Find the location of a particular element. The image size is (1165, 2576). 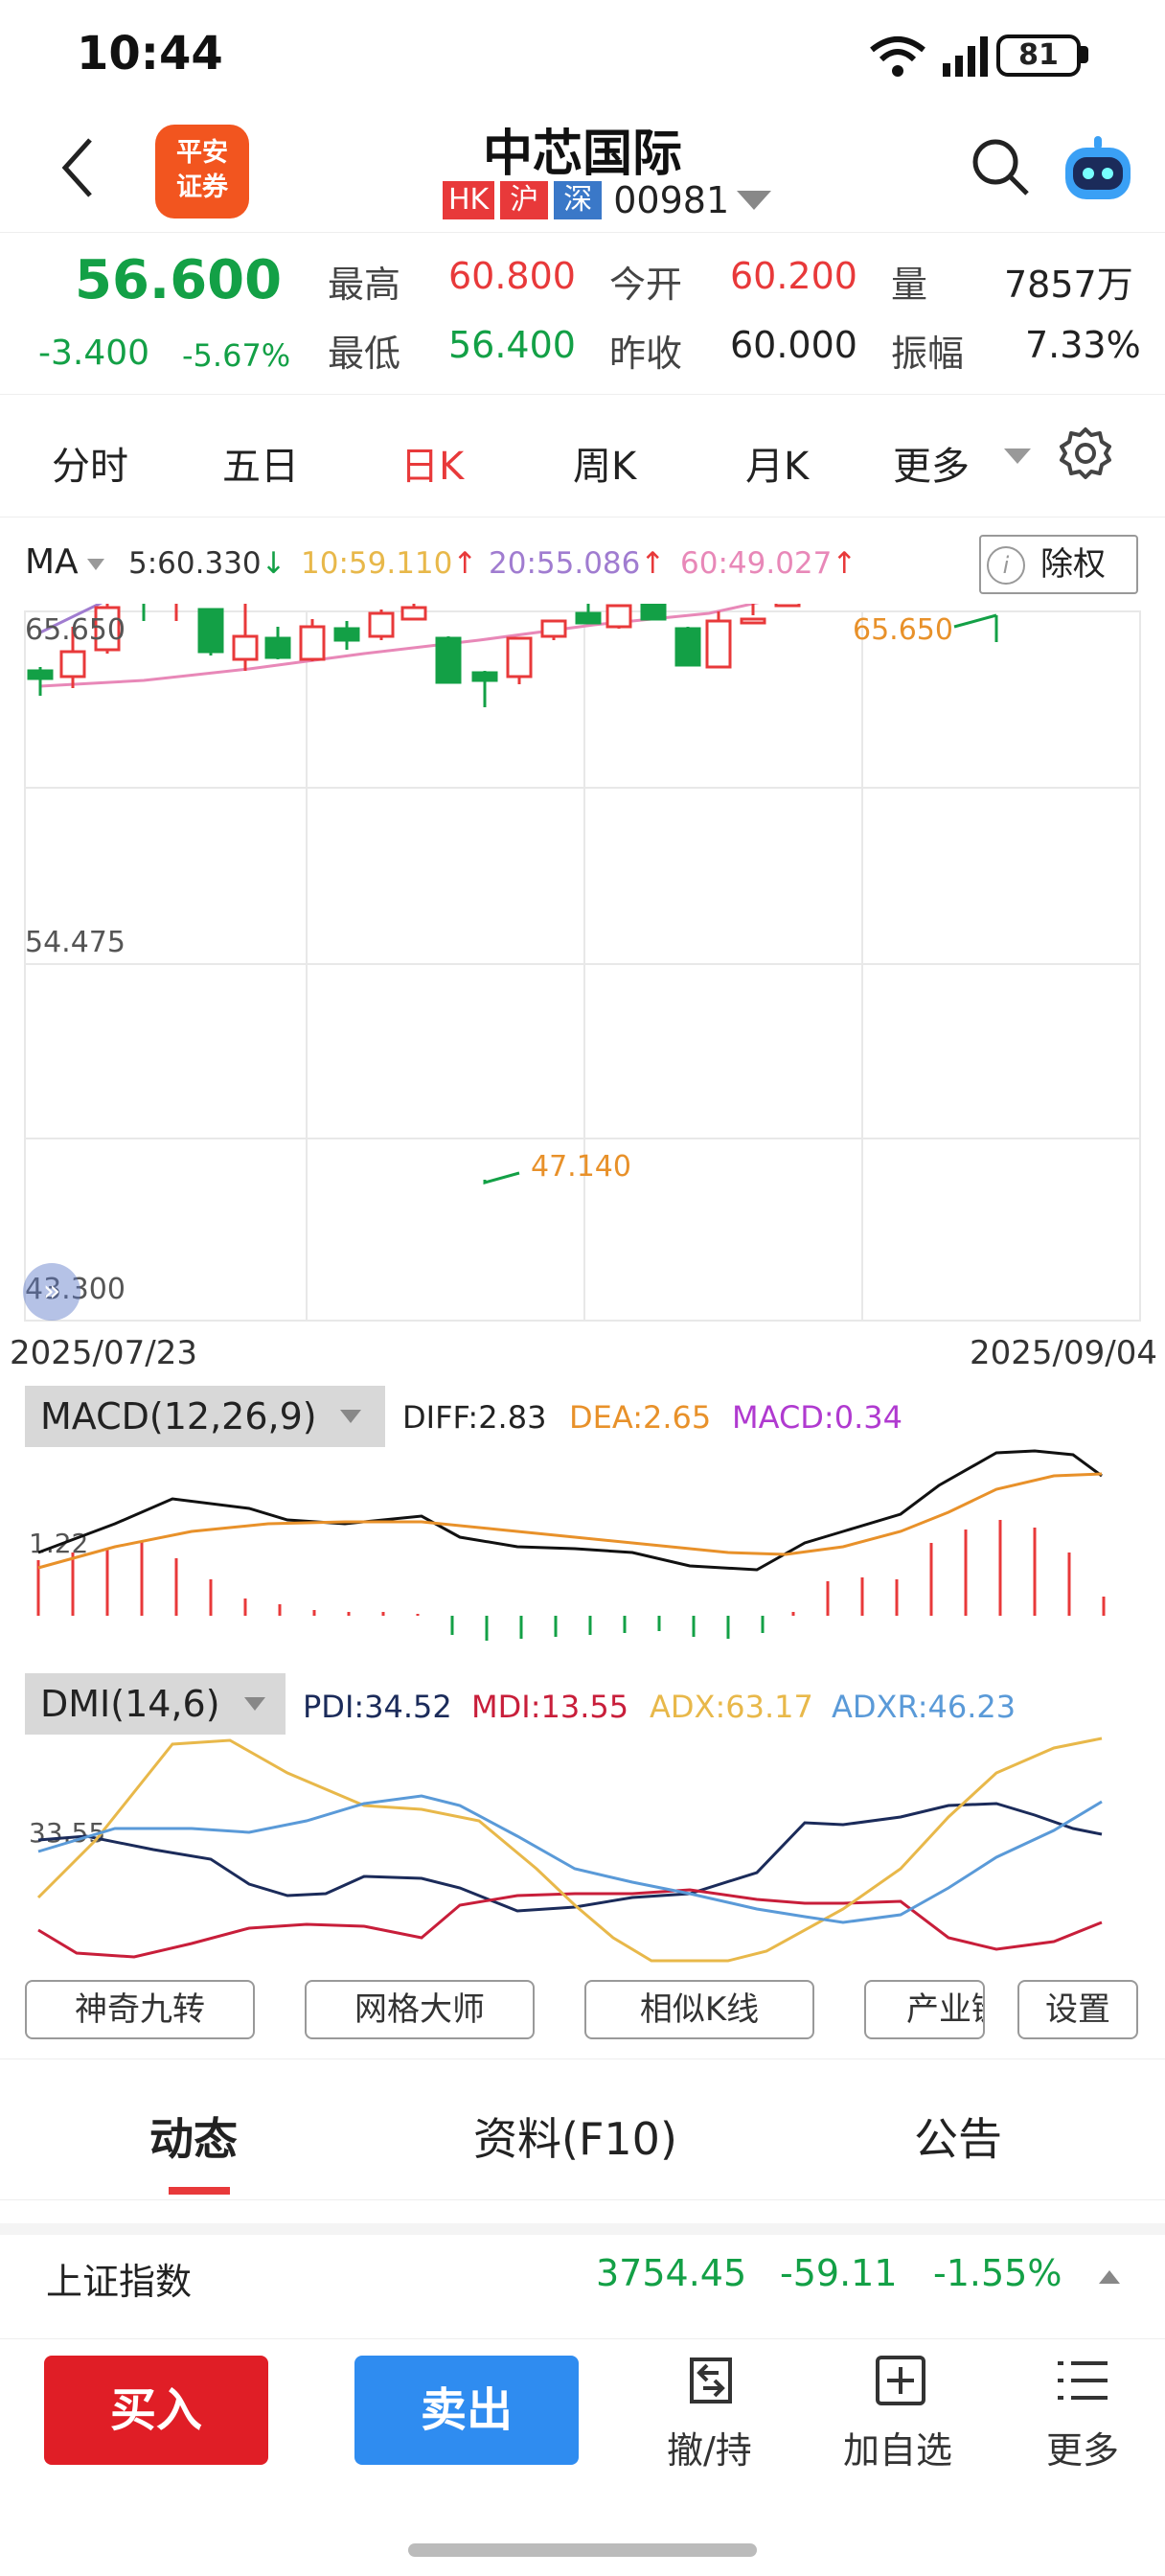

ma5-value: 5:60.330↓ is located at coordinates (207, 563).